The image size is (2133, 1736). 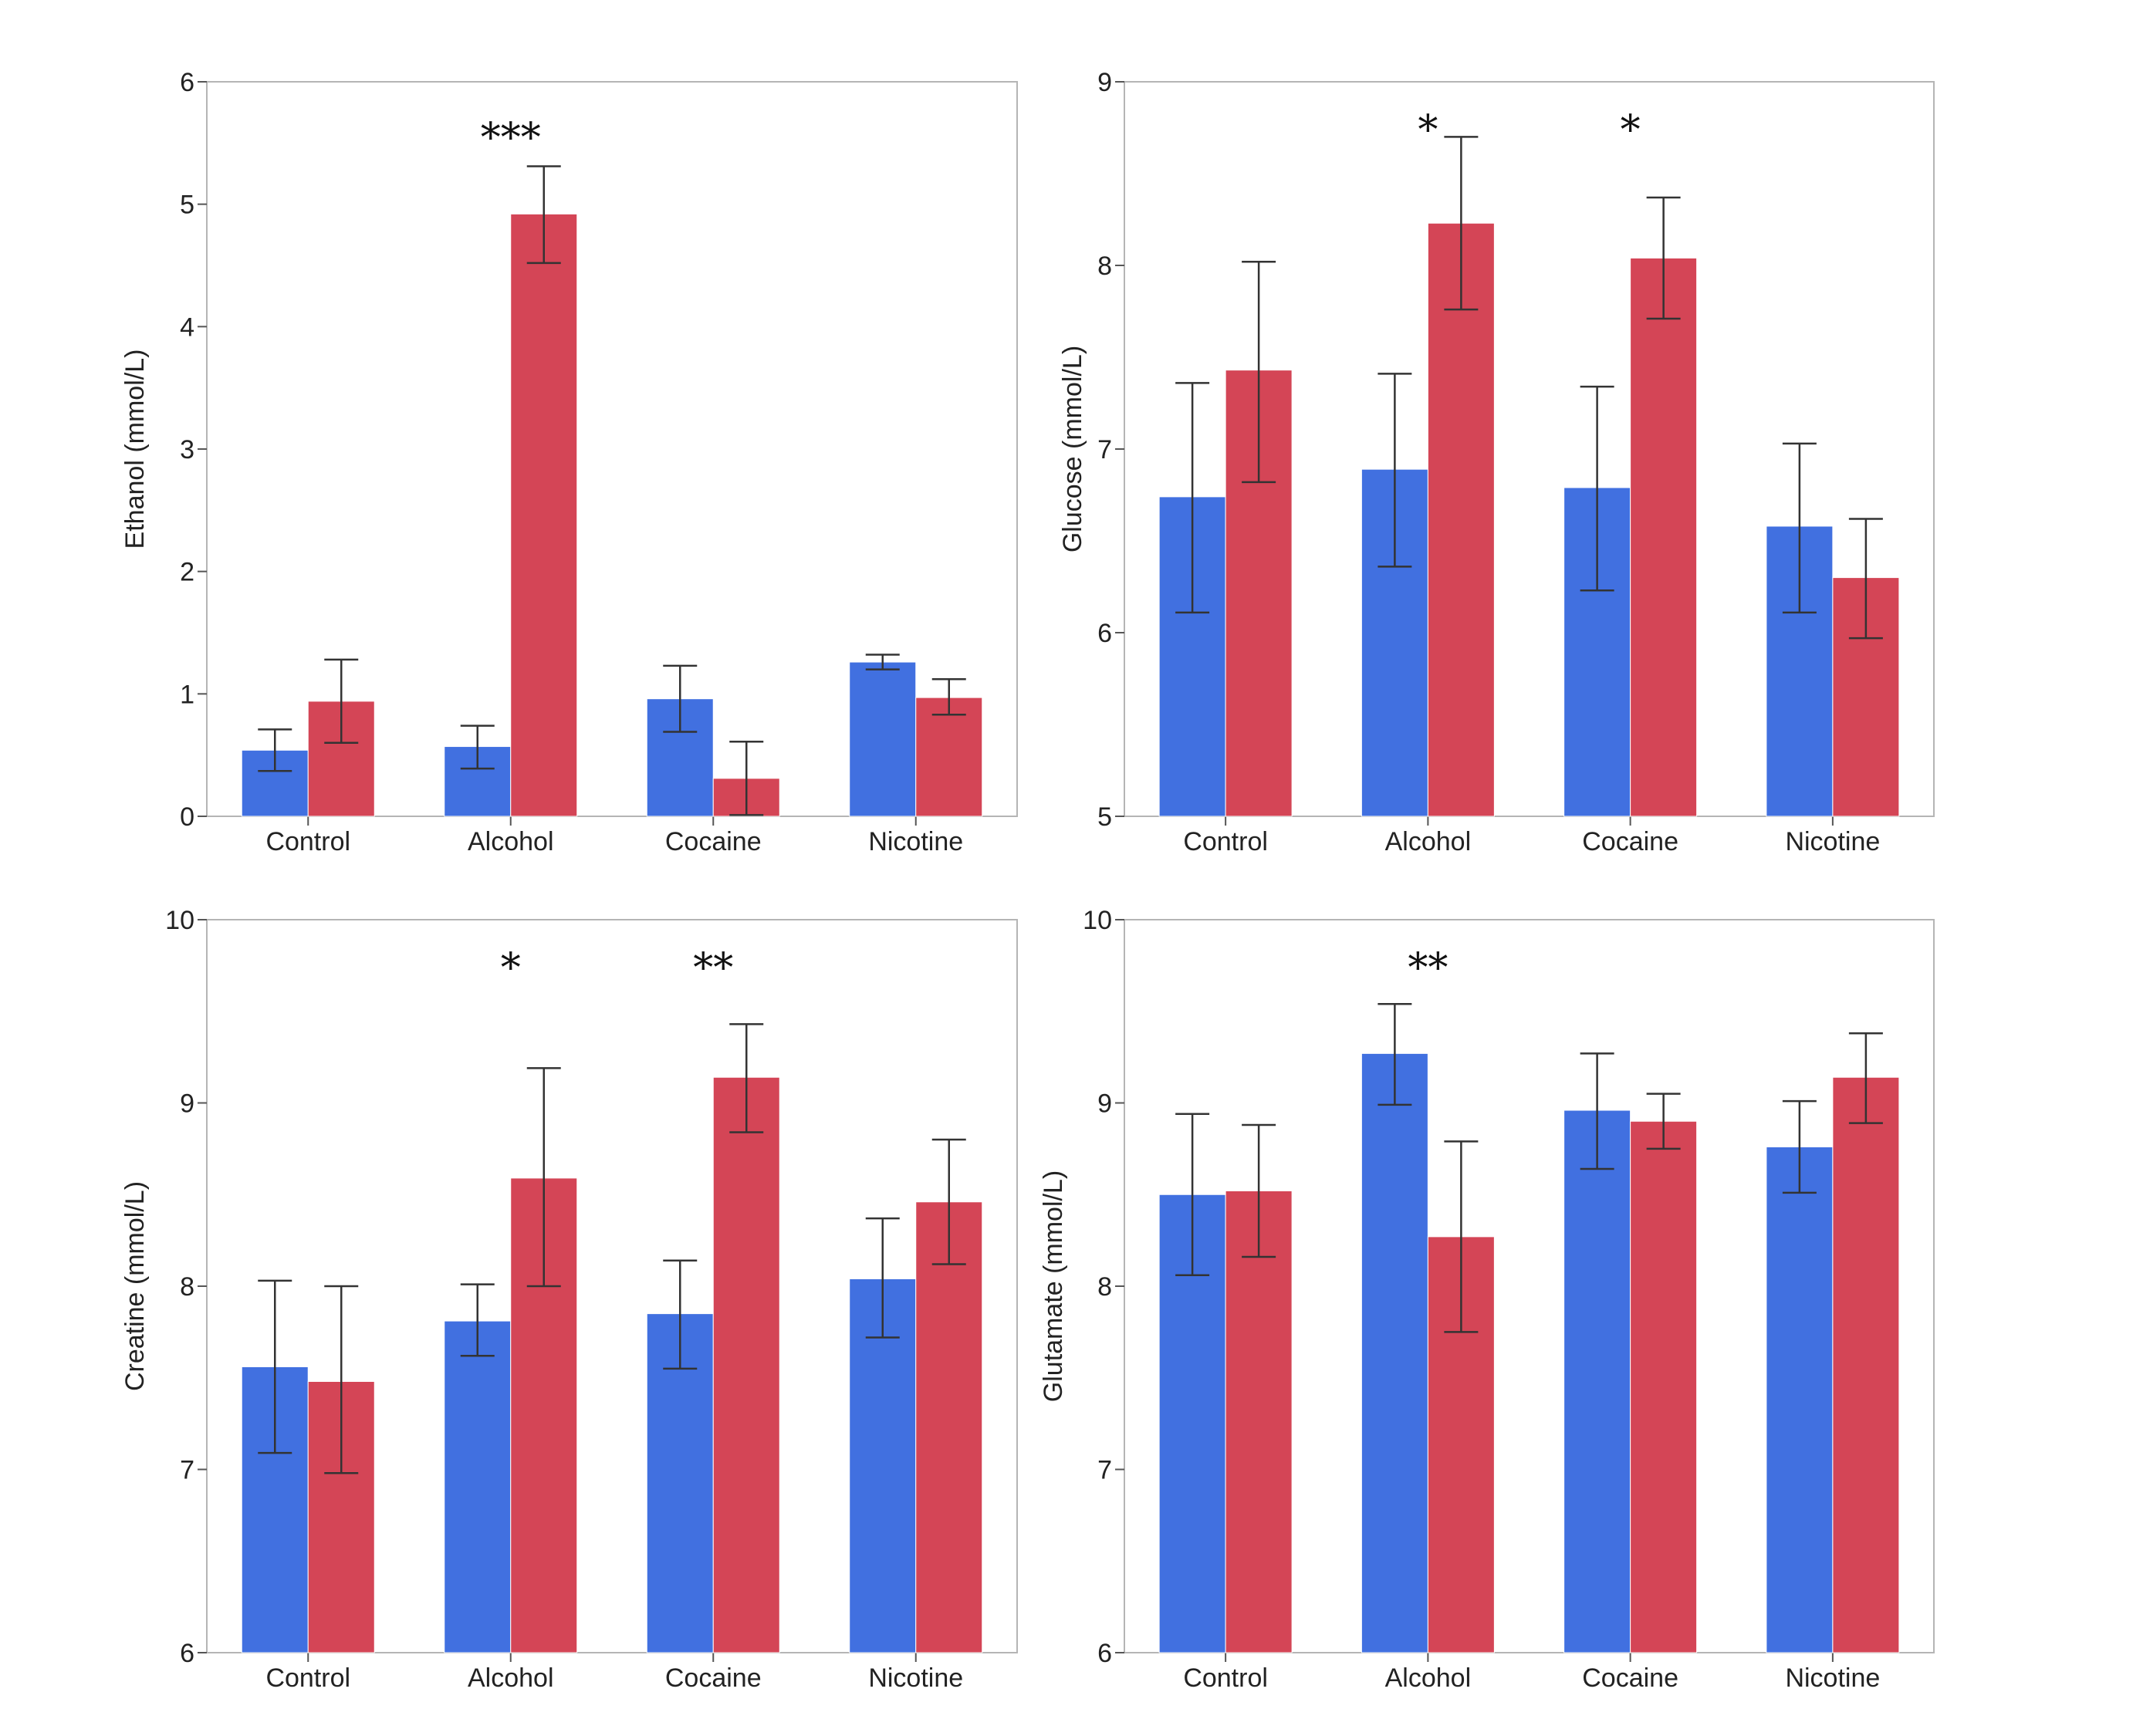 What do you see at coordinates (187, 694) in the screenshot?
I see `y-tick-label: 1` at bounding box center [187, 694].